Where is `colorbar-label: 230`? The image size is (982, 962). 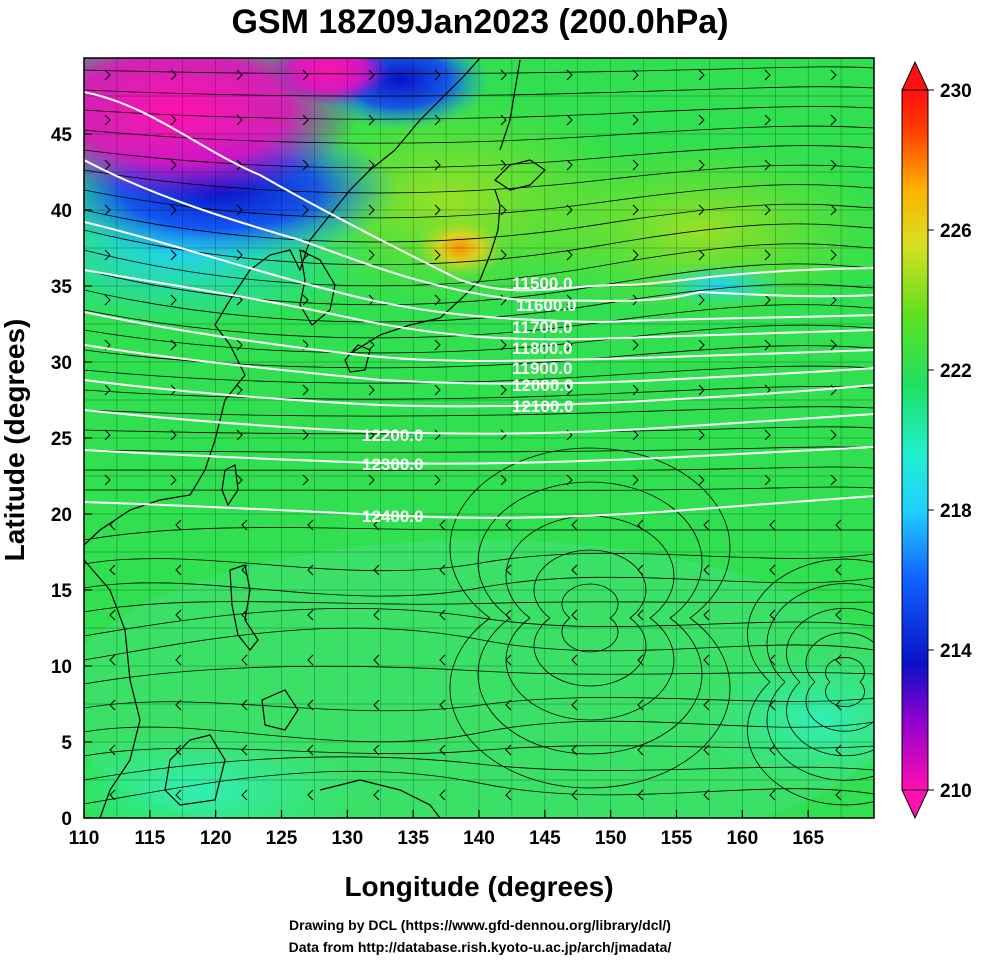 colorbar-label: 230 is located at coordinates (956, 91).